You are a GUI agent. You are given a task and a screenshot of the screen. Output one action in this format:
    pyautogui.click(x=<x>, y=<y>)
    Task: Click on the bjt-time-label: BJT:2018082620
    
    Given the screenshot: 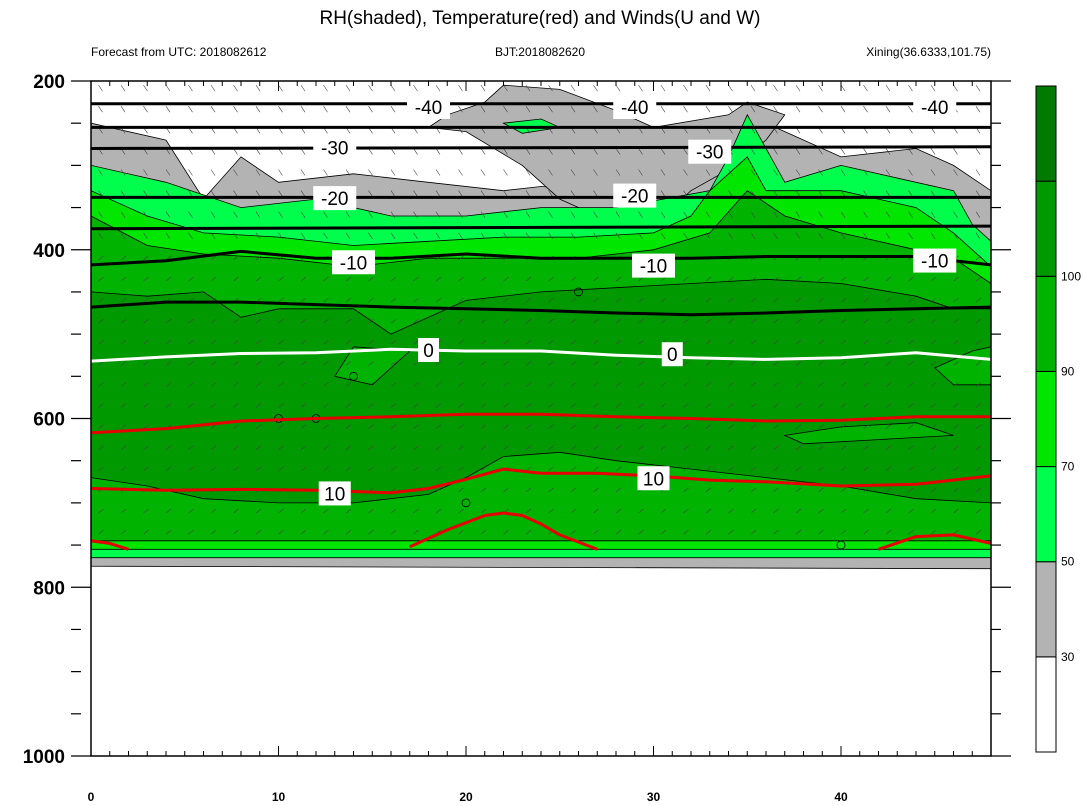 What is the action you would take?
    pyautogui.click(x=540, y=52)
    